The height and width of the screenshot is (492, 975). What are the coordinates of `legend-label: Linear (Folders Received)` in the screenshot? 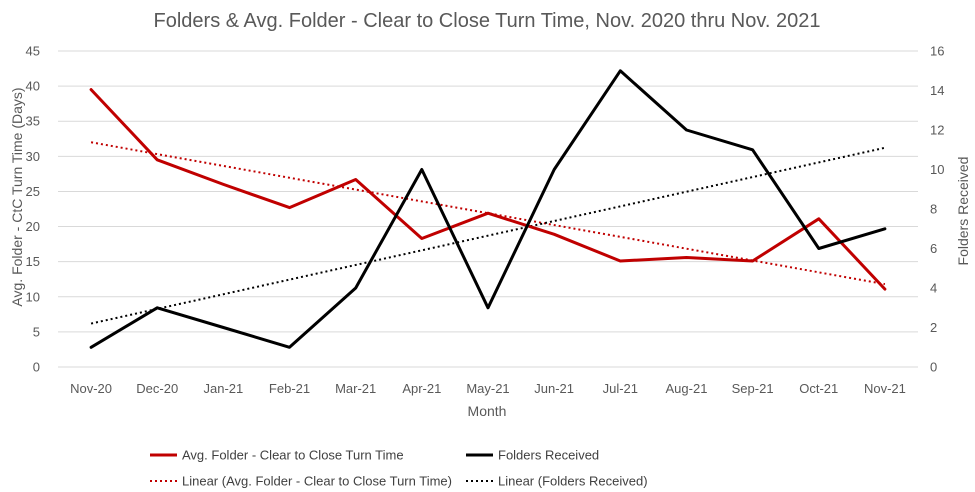 It's located at (573, 481).